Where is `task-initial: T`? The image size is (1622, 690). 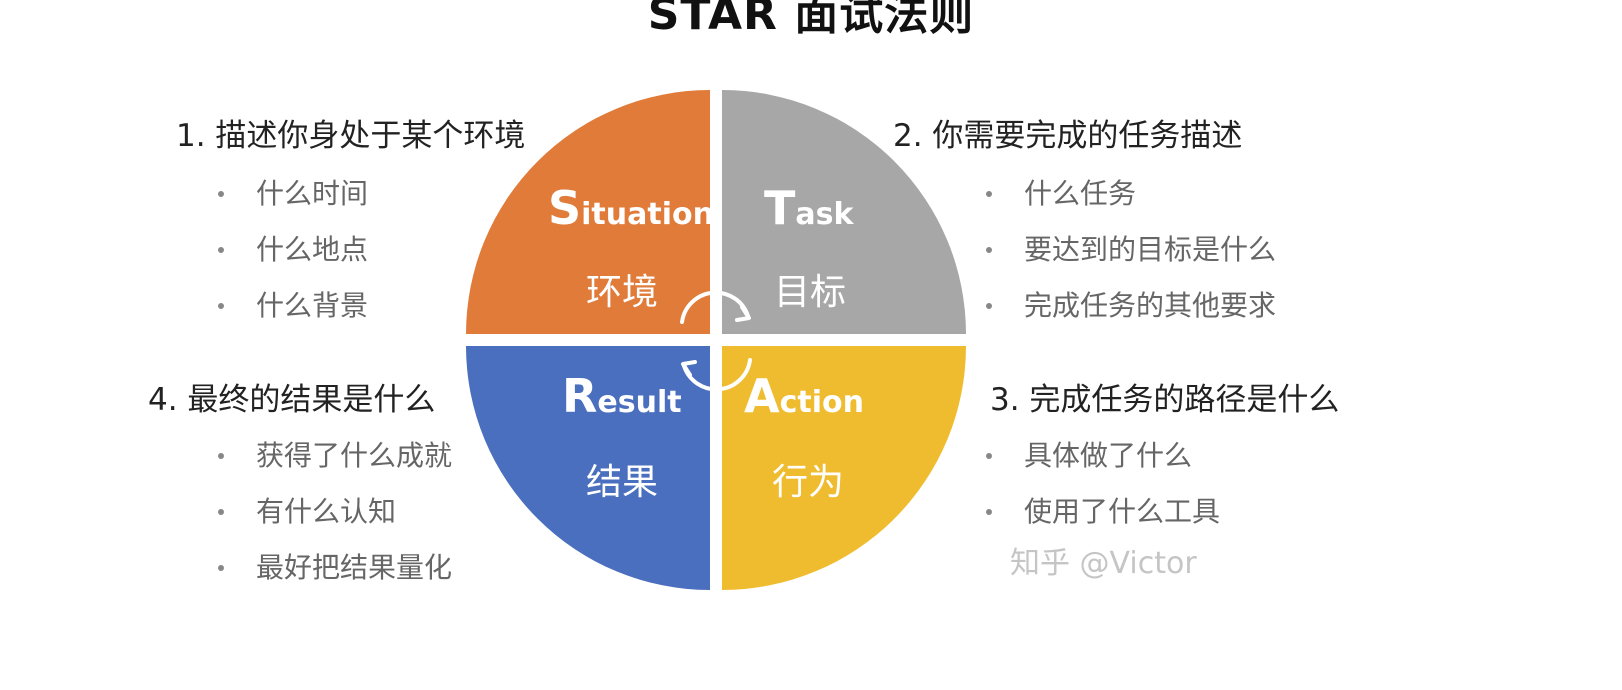 task-initial: T is located at coordinates (780, 208).